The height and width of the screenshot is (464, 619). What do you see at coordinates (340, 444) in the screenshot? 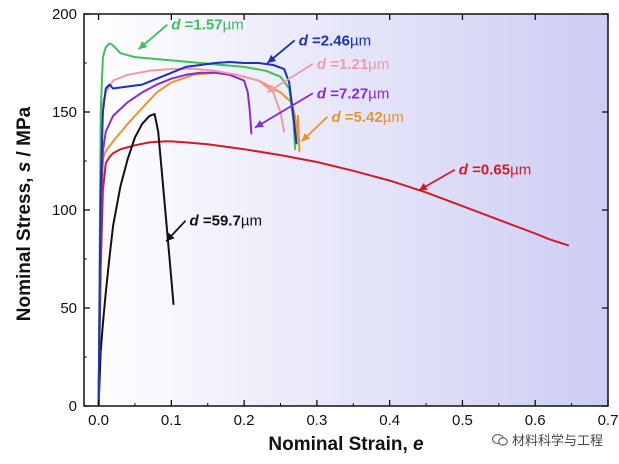
I see `x-axis-title-text: Nominal Strain,` at bounding box center [340, 444].